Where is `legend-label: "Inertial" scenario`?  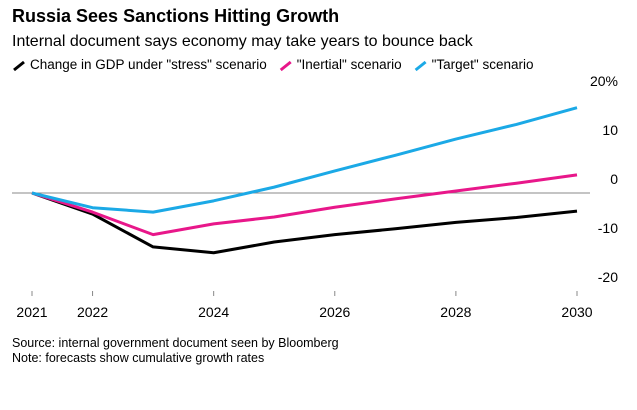
legend-label: "Inertial" scenario is located at coordinates (349, 64).